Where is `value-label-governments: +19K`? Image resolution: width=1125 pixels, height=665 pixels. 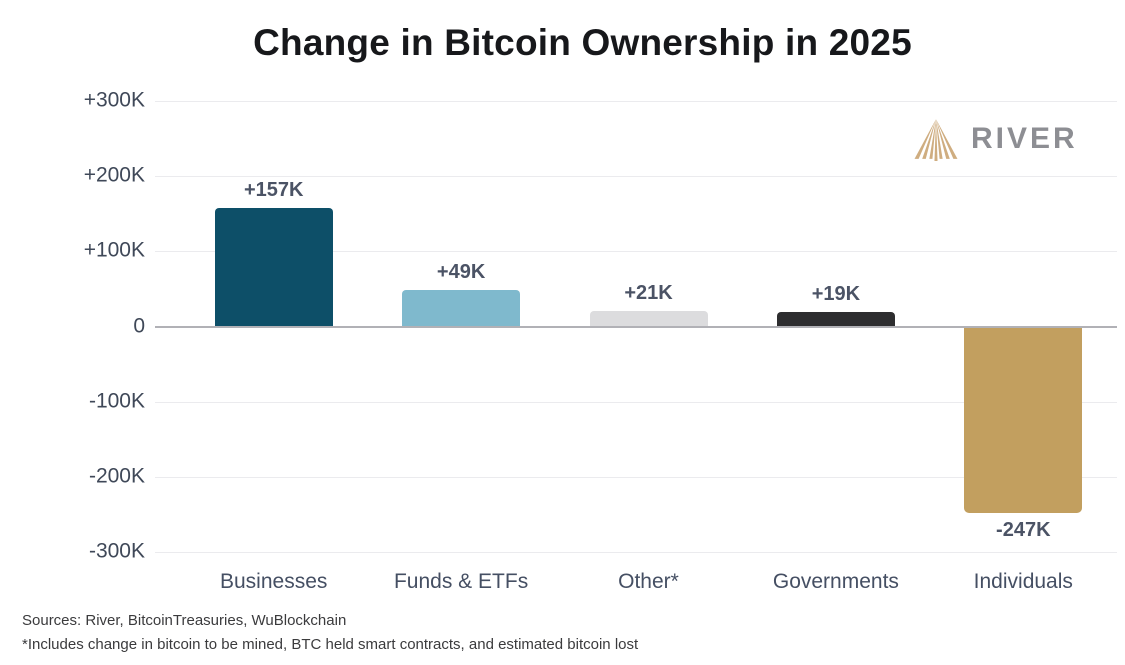
value-label-governments: +19K is located at coordinates (836, 294).